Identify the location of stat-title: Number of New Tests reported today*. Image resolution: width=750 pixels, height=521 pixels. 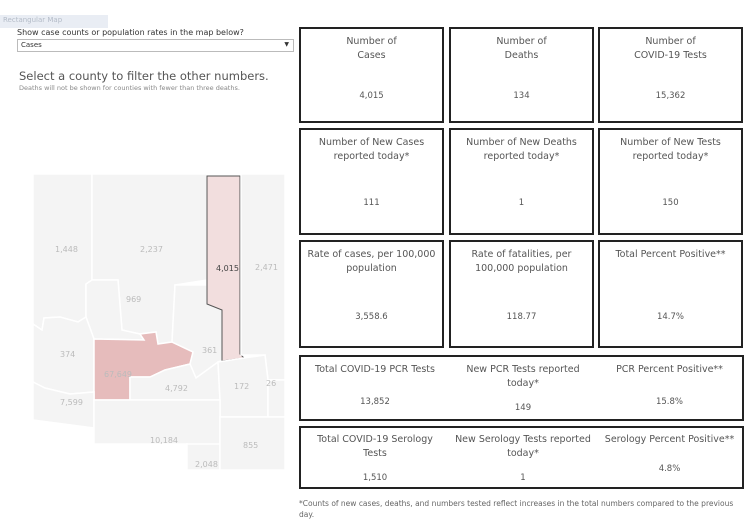
(670, 149).